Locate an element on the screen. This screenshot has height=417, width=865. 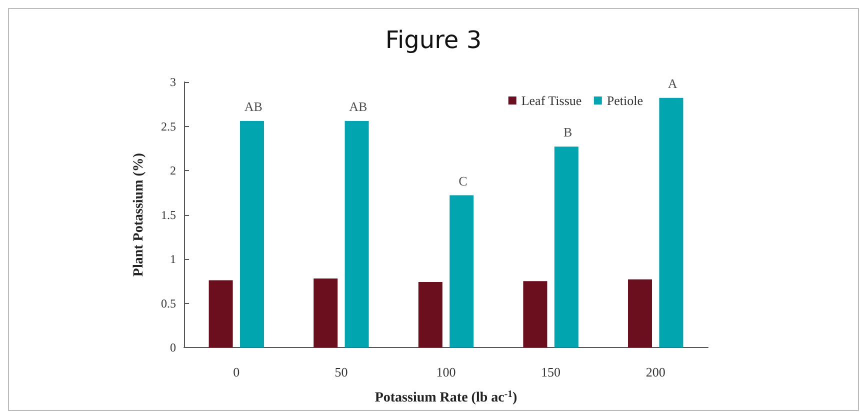
y-axis-title: Plant Potassium (%) is located at coordinates (139, 214).